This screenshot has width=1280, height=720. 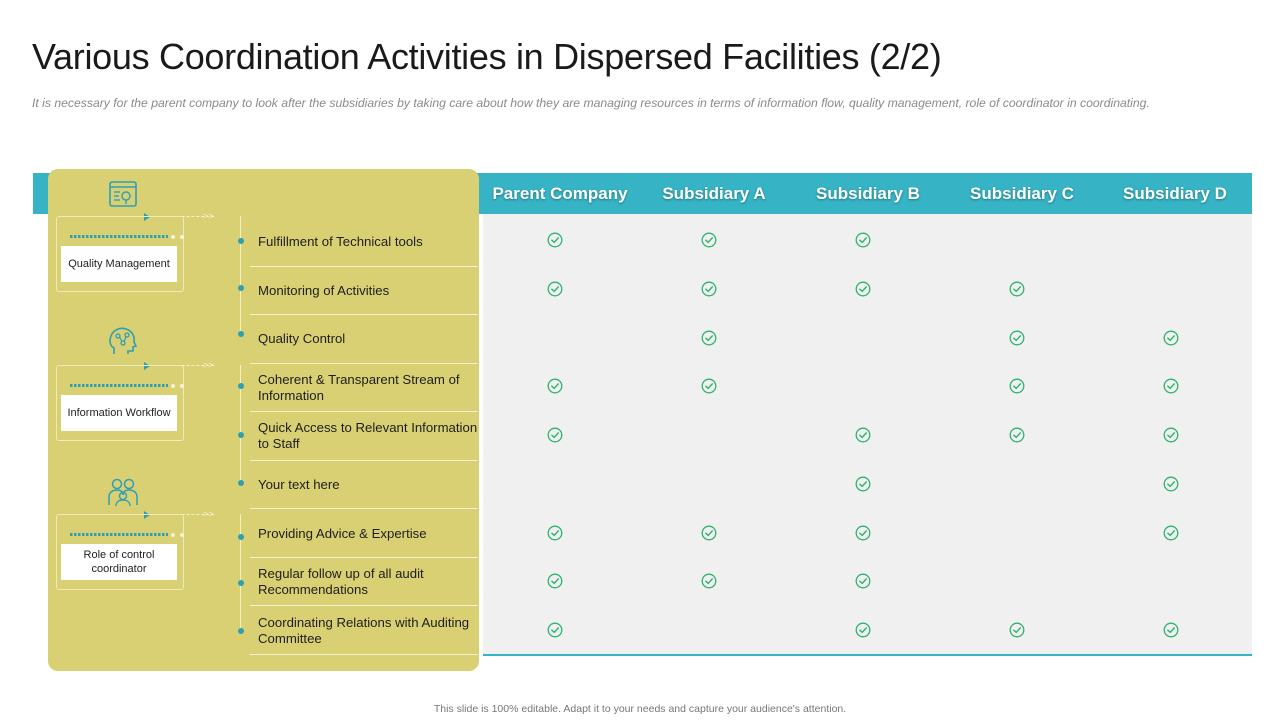 I want to click on category-box-information-workflow, so click(x=120, y=403).